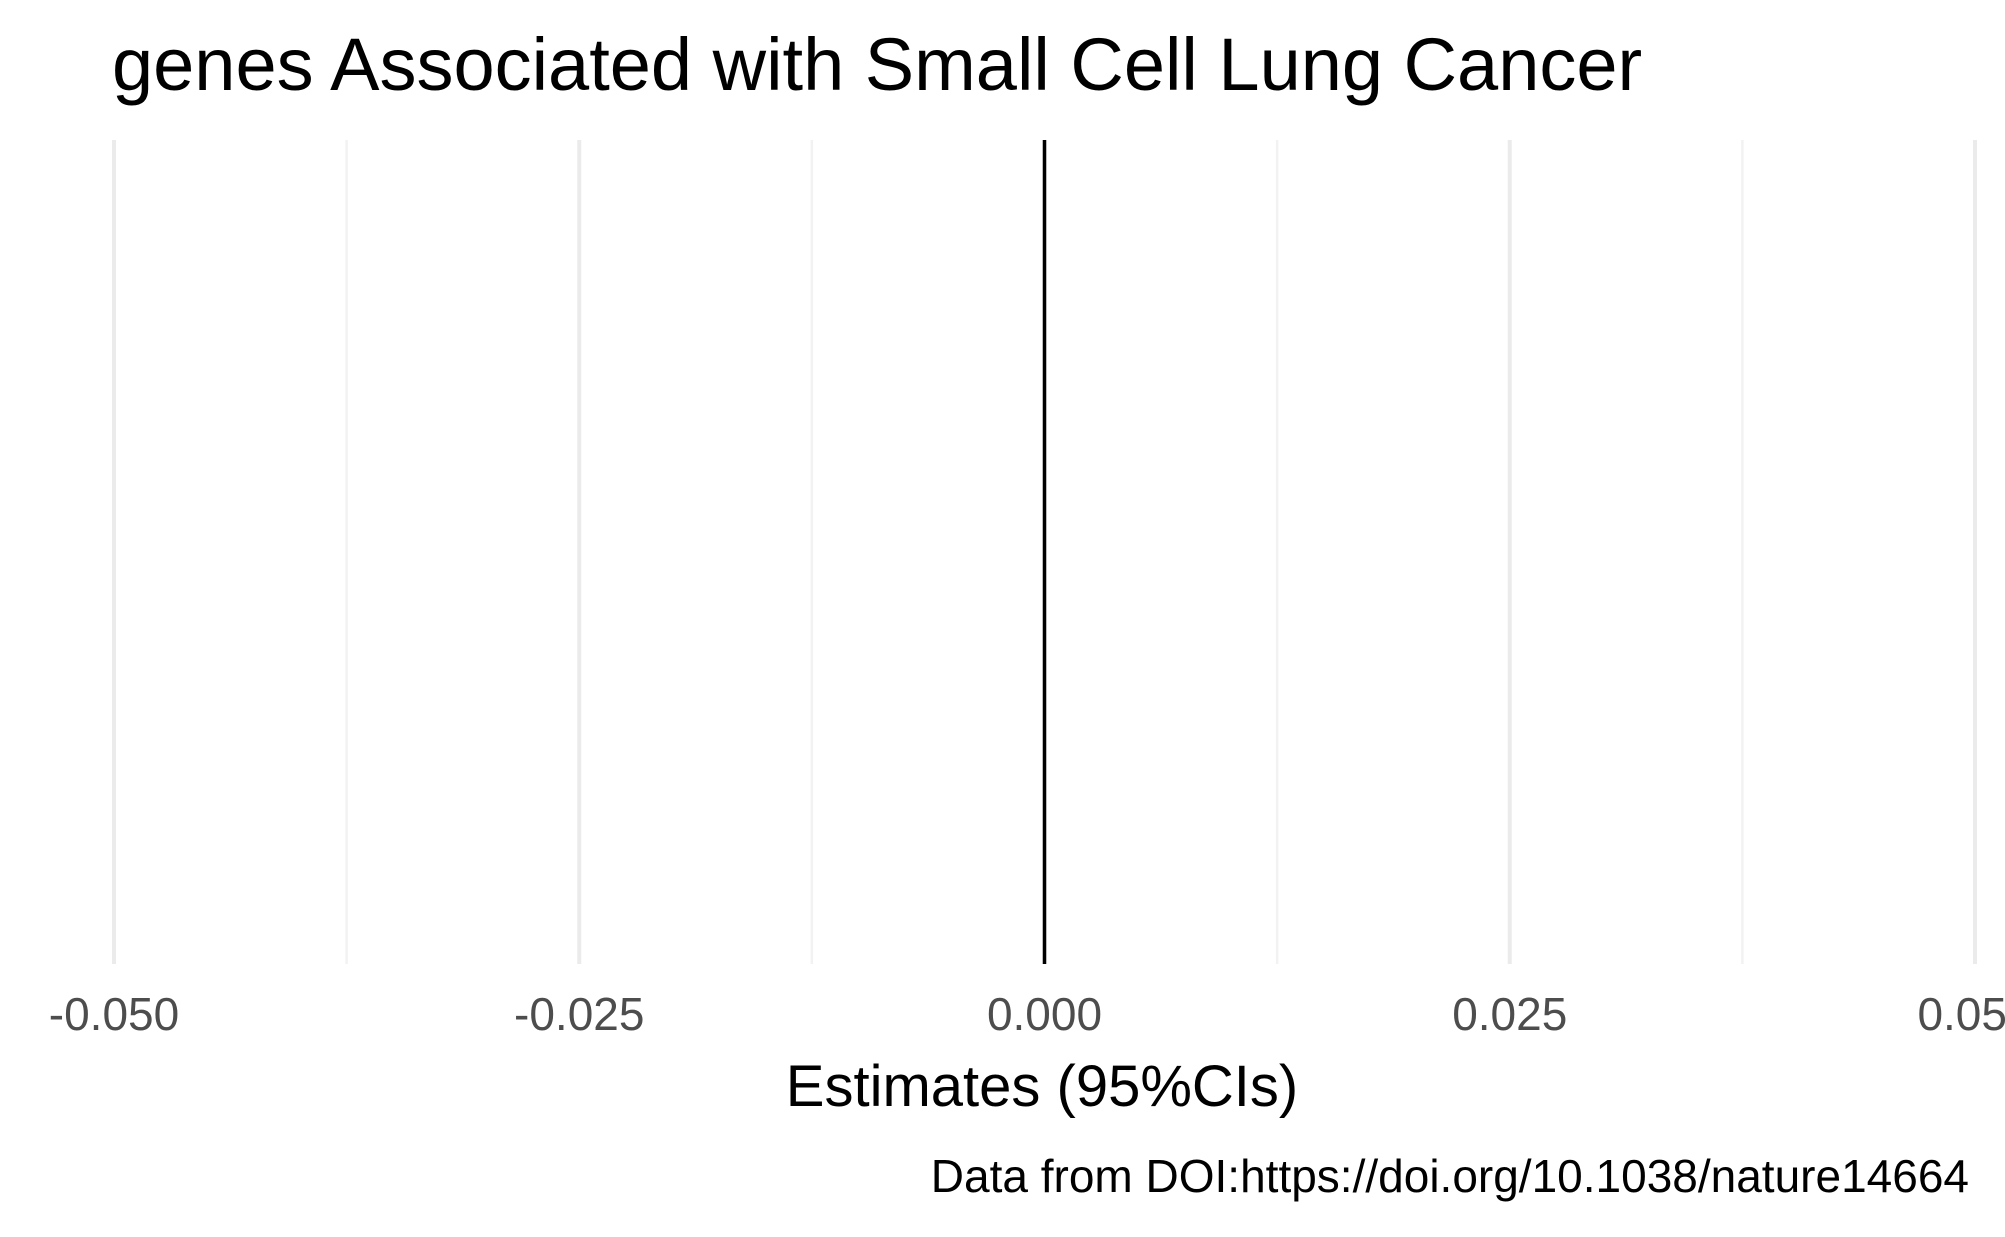  I want to click on x-tick-label: 0.025, so click(1509, 1014).